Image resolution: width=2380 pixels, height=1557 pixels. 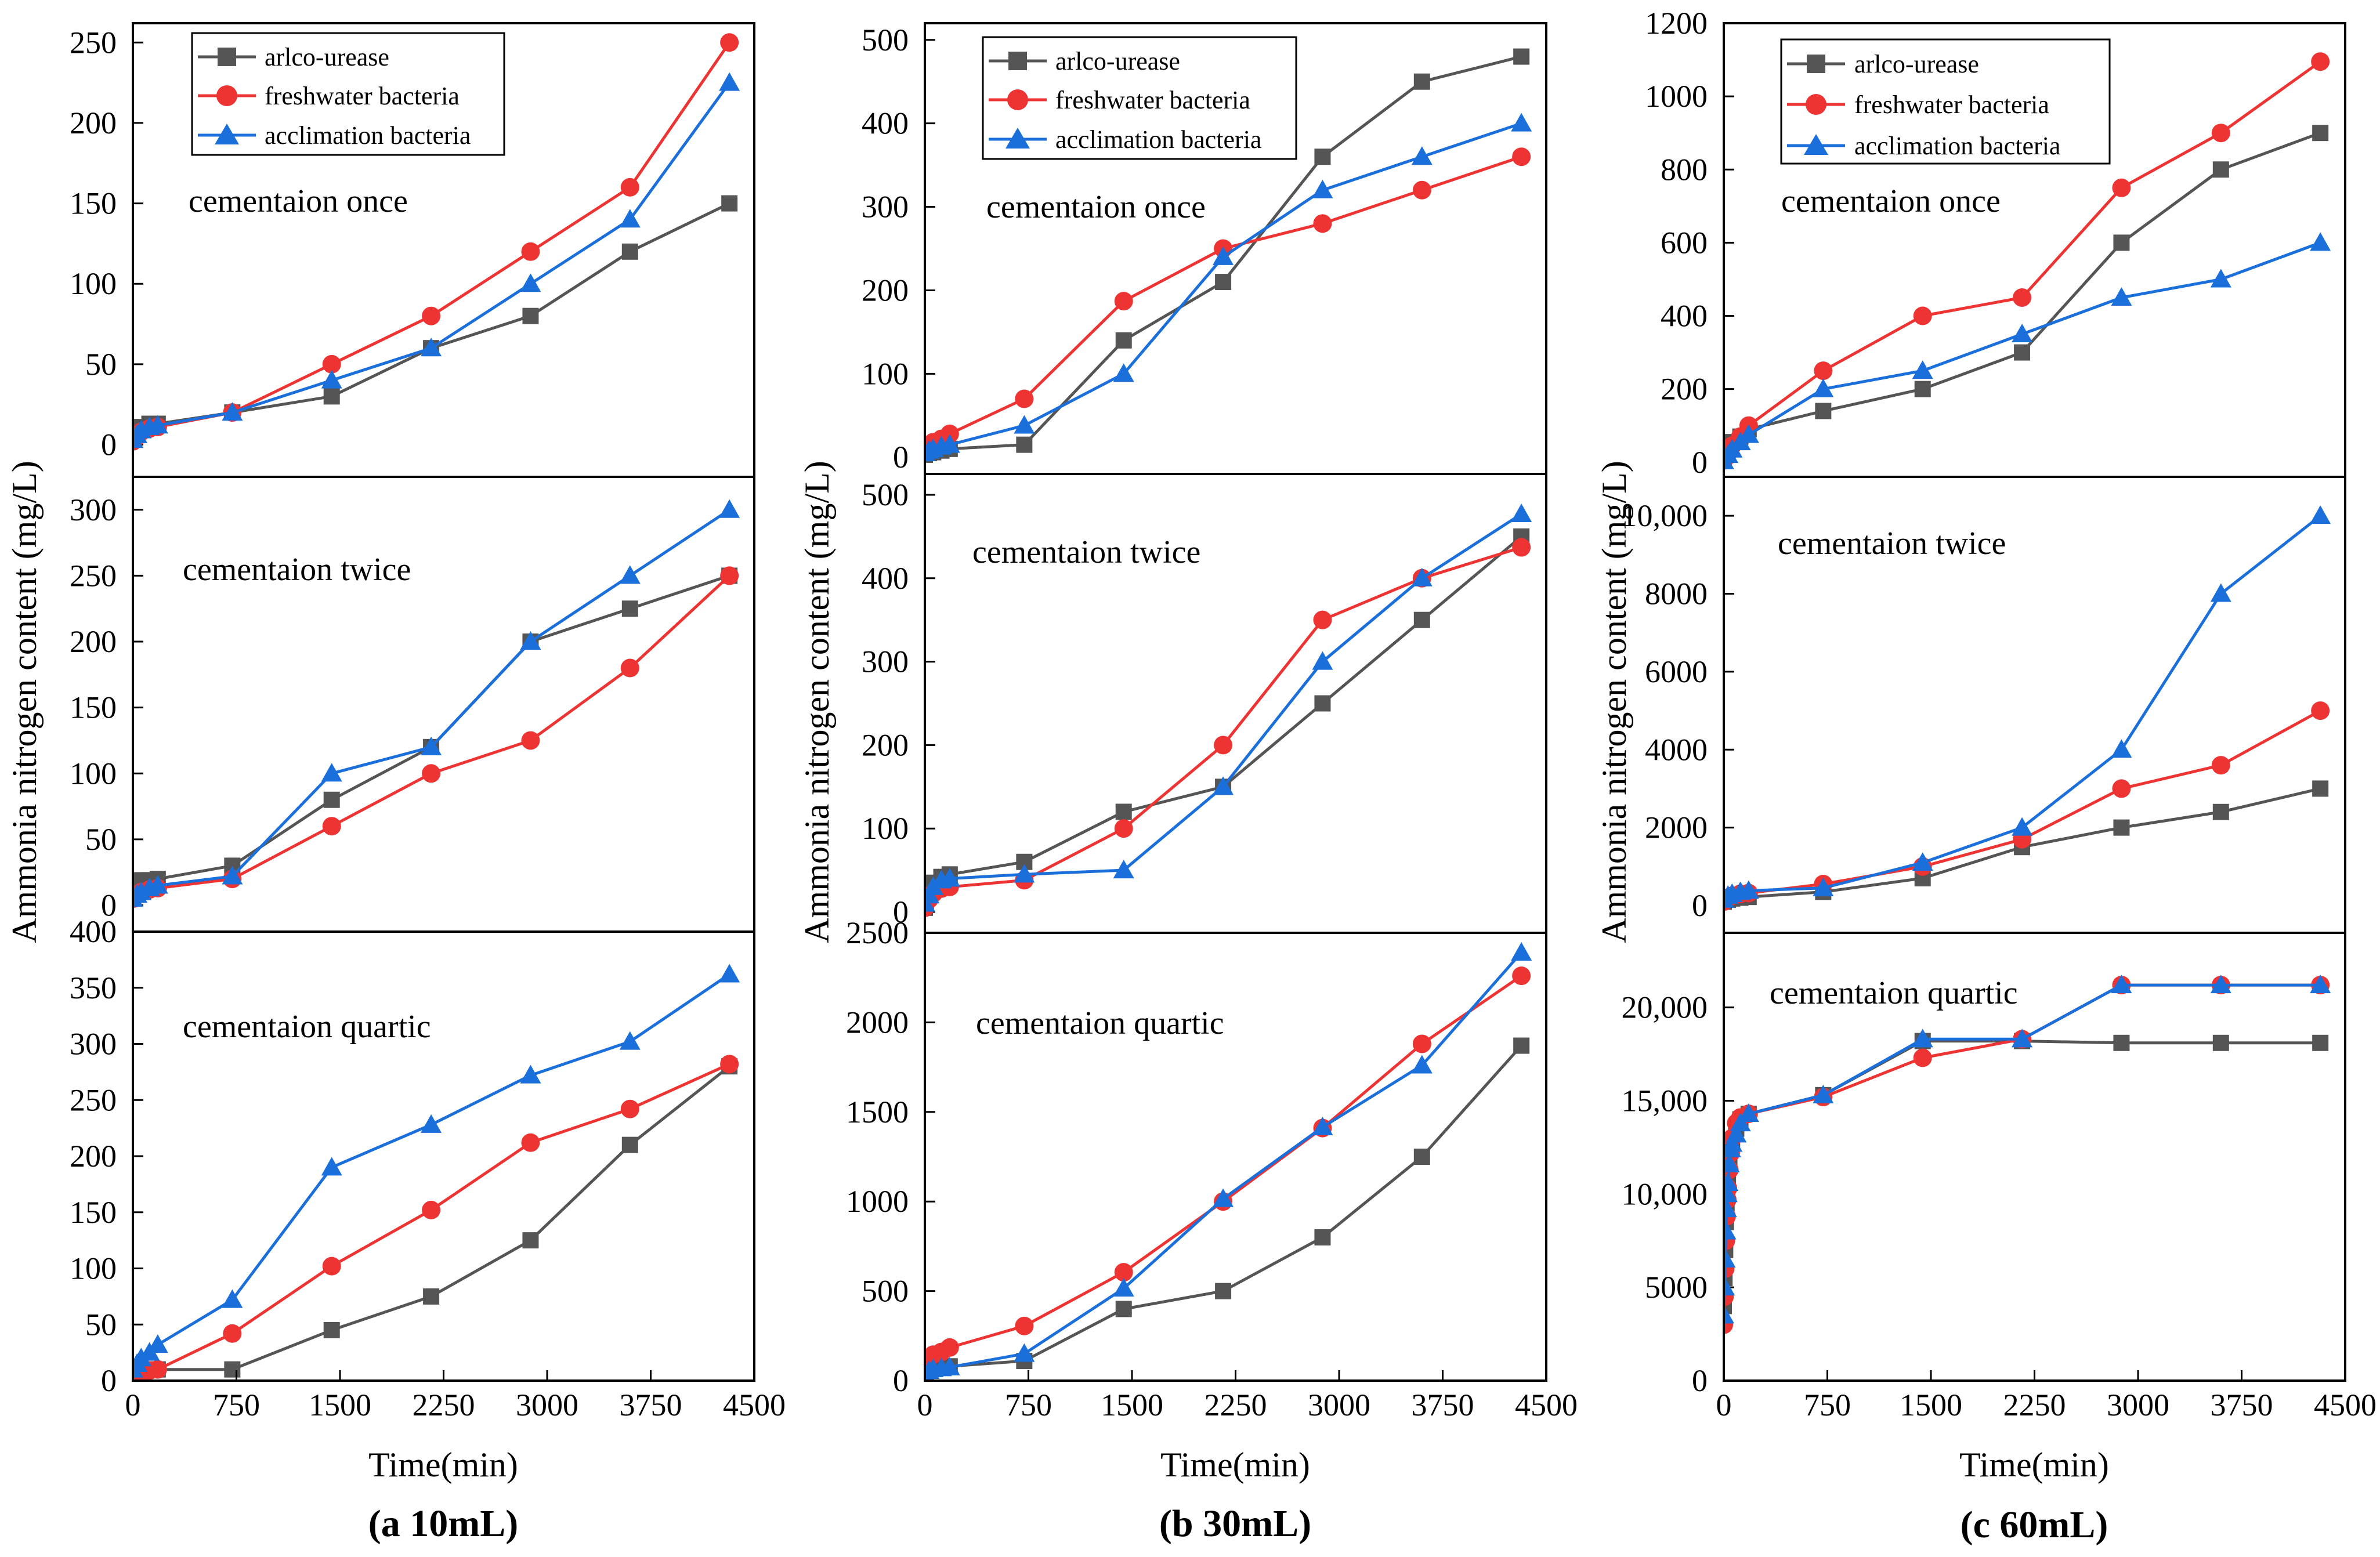 I want to click on y-tick-label: 2500, so click(x=877, y=933).